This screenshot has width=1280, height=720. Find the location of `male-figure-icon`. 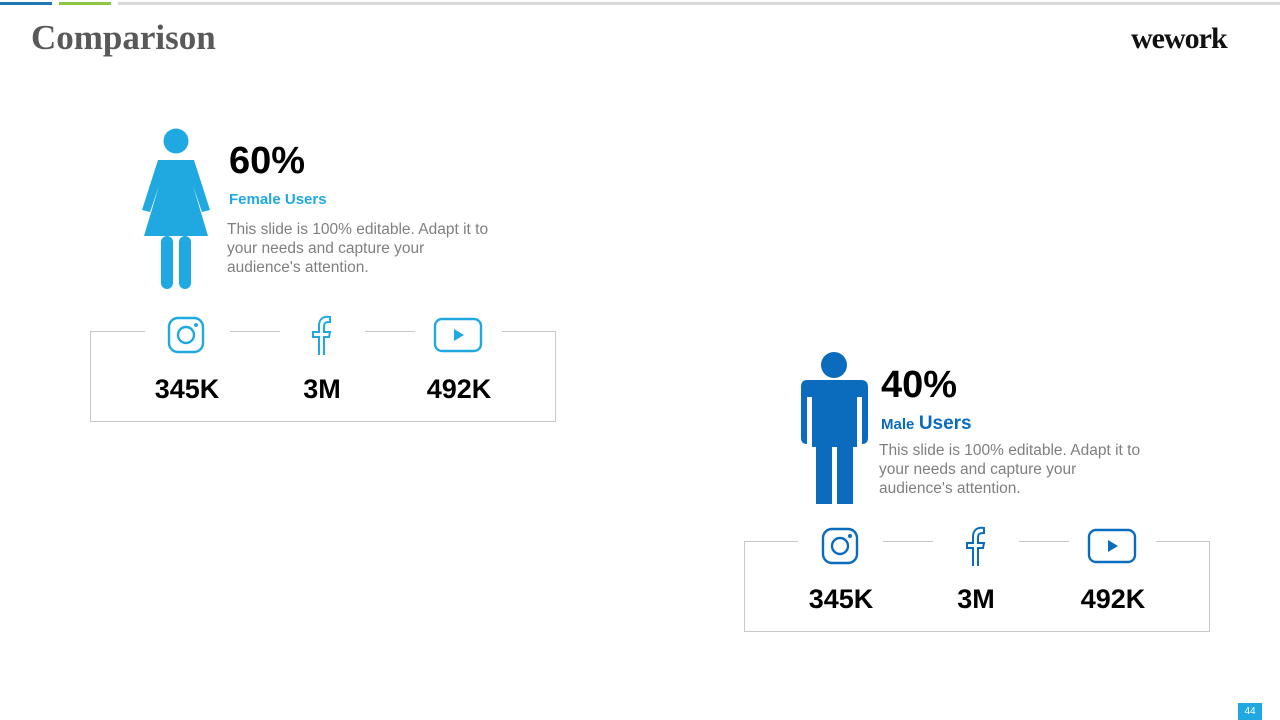

male-figure-icon is located at coordinates (834, 428).